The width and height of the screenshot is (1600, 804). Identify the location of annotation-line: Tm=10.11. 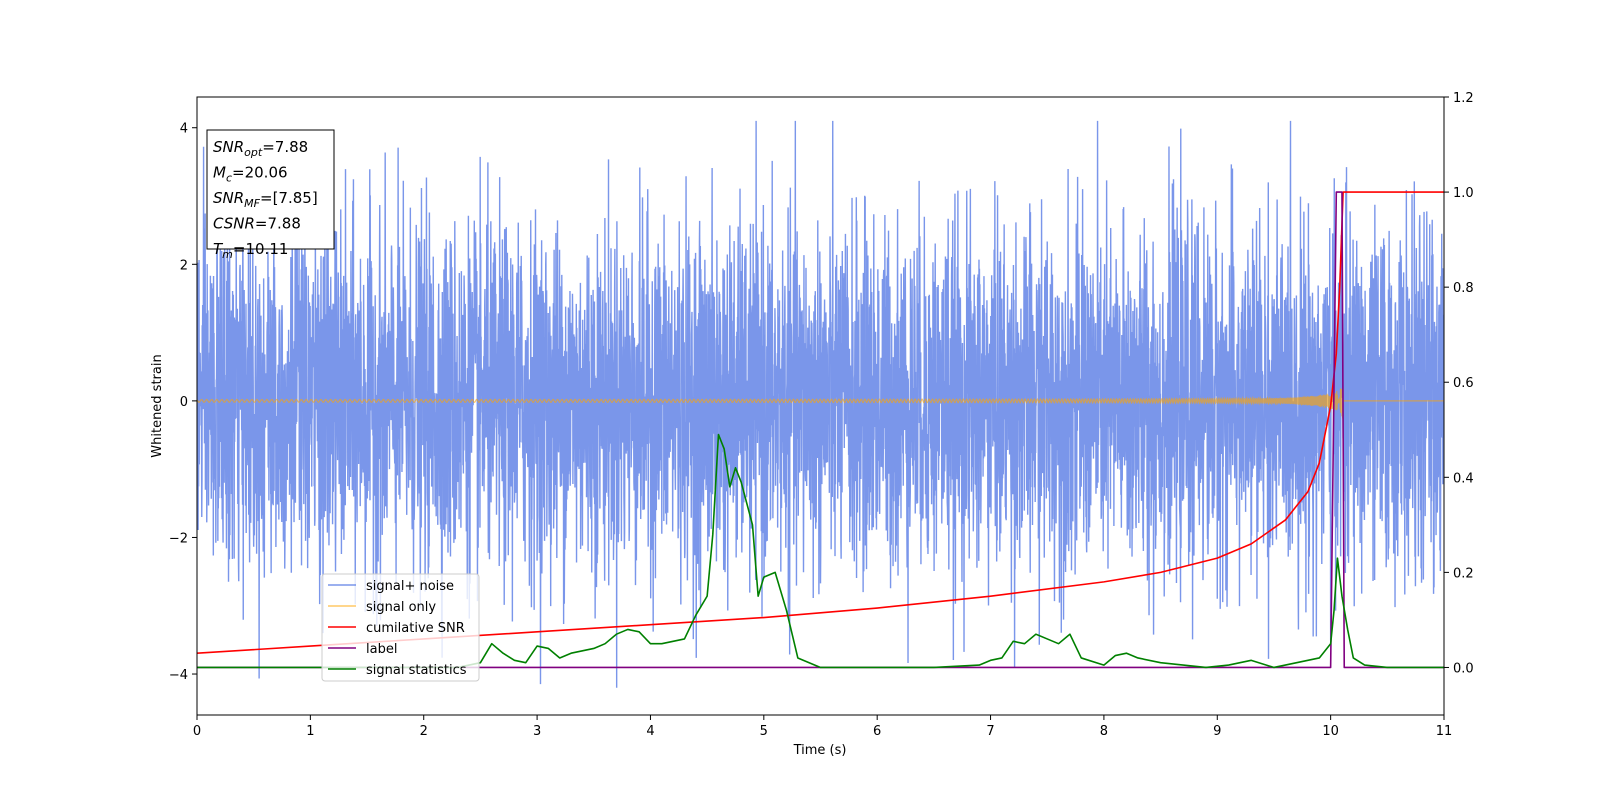
(250, 250).